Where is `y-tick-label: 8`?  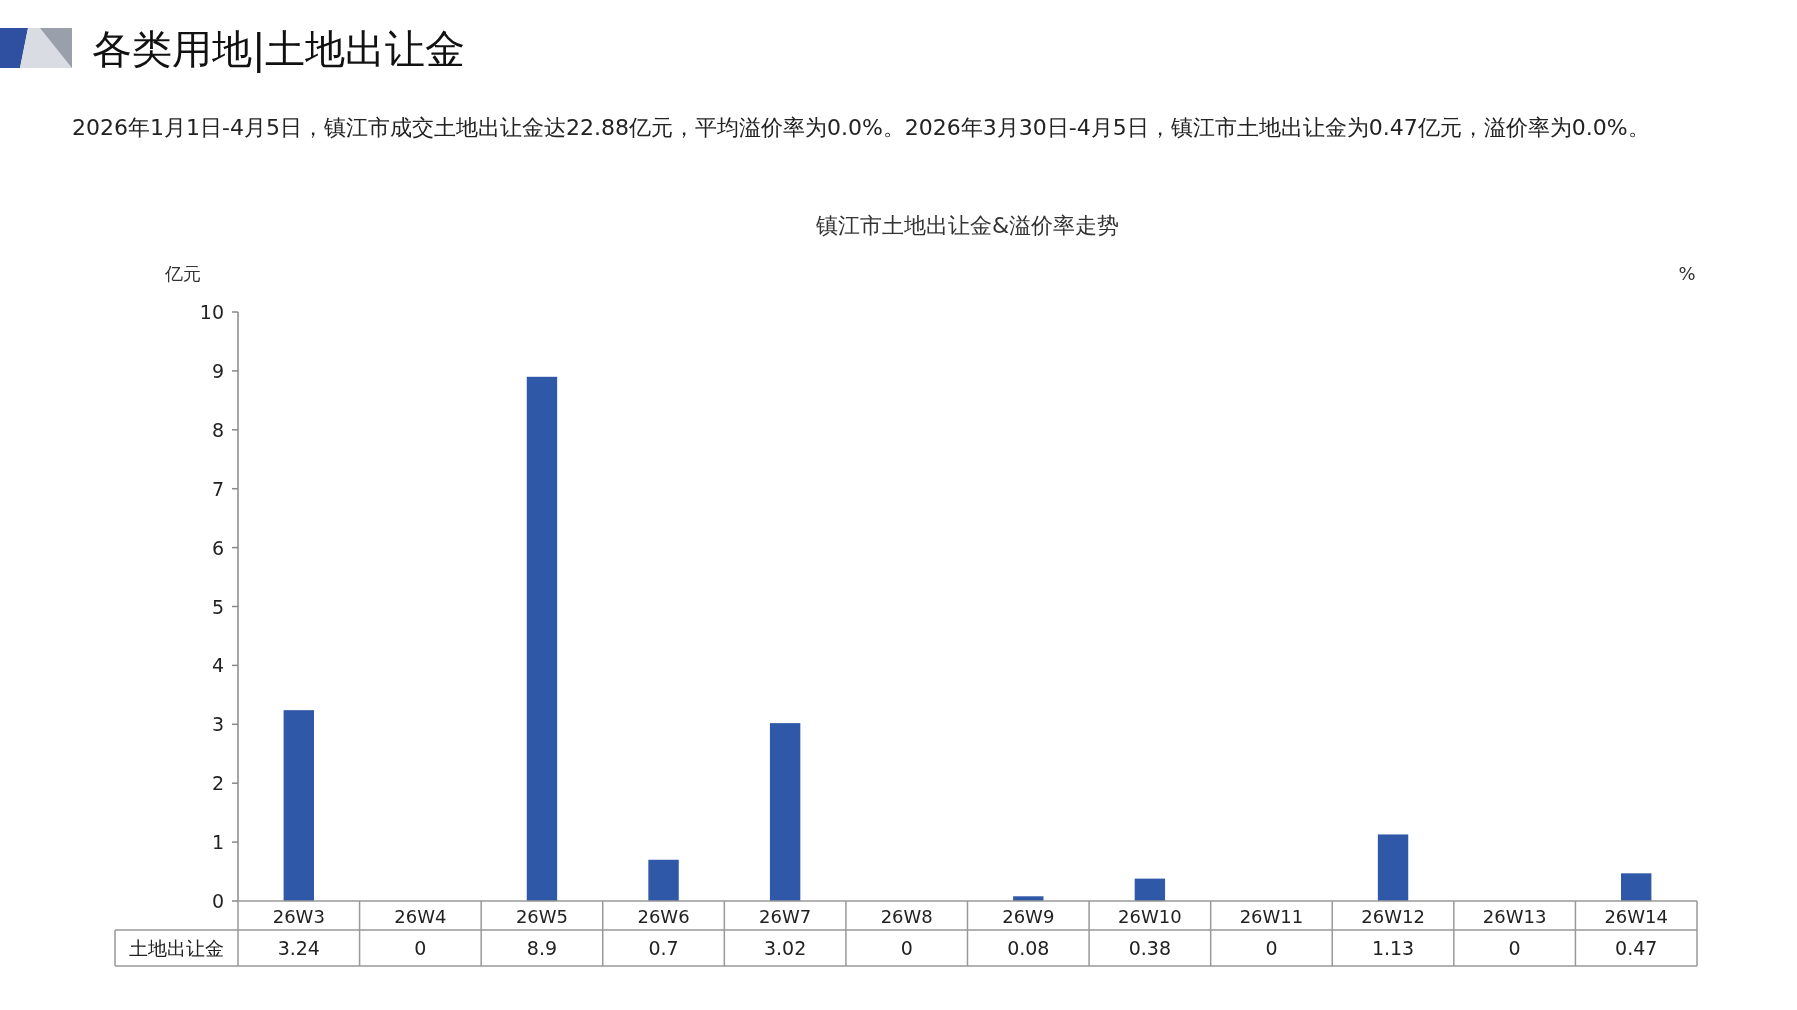 y-tick-label: 8 is located at coordinates (217, 429).